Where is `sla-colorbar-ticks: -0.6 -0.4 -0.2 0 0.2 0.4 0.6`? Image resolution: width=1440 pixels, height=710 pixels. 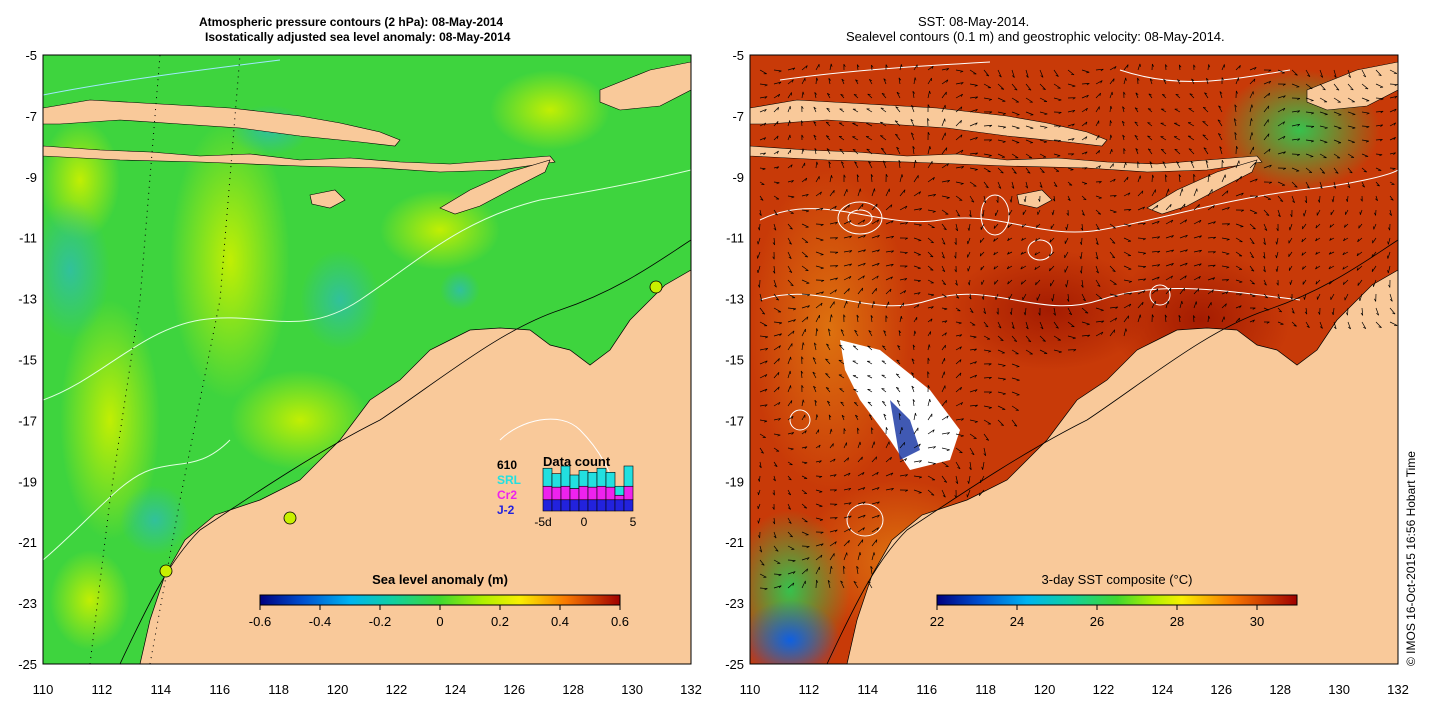
sla-colorbar-ticks: -0.6 -0.4 -0.2 0 0.2 0.4 0.6 is located at coordinates (439, 617).